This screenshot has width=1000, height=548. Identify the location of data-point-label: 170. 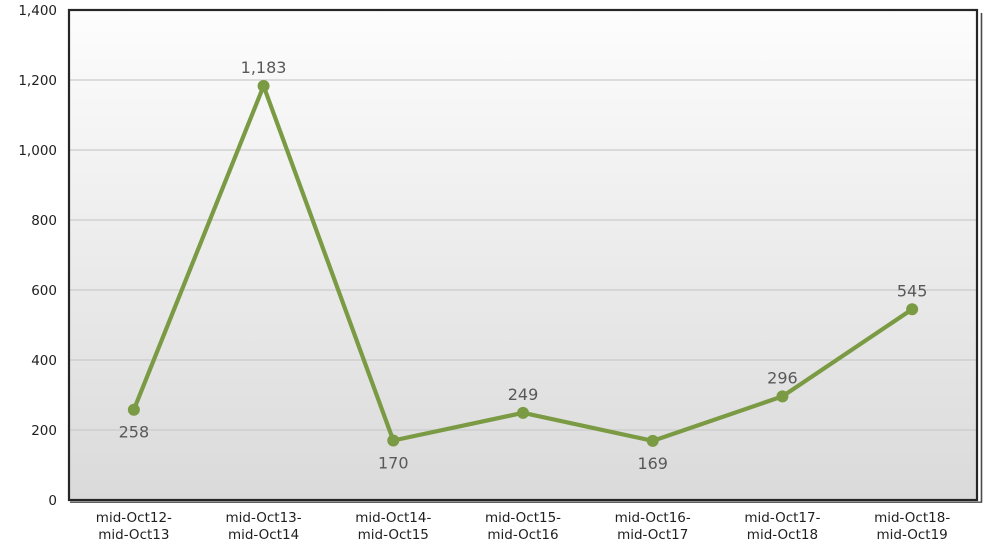
(393, 463).